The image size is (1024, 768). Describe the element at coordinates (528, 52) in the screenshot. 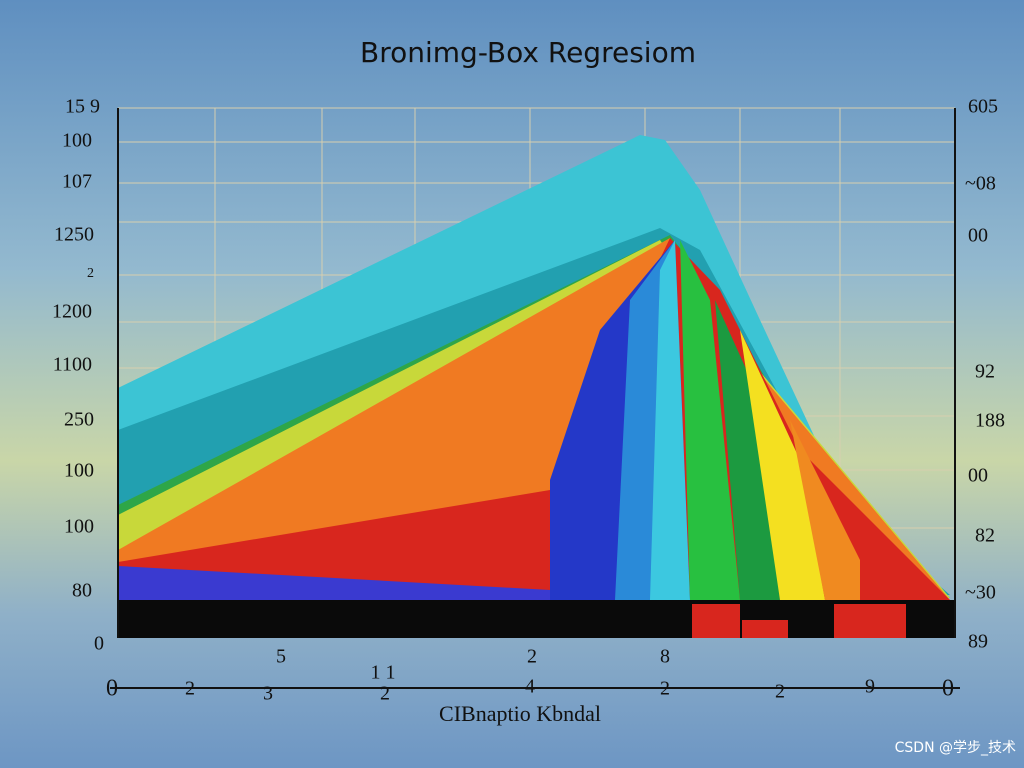

I see `chart-title: Bronimg-Box Regresiom` at that location.